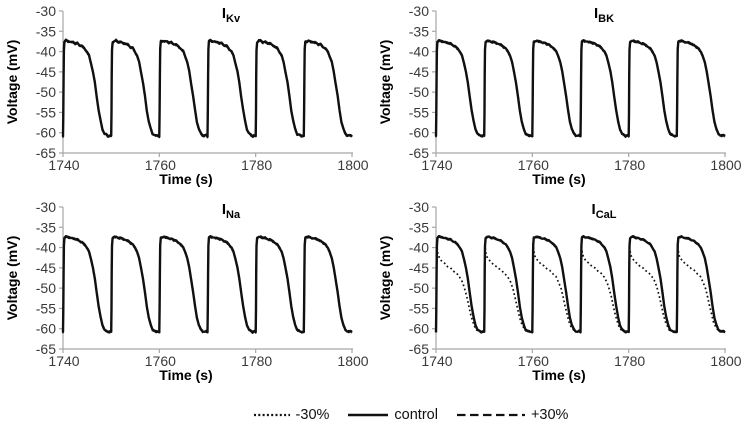 This screenshot has height=430, width=747. What do you see at coordinates (490, 415) in the screenshot?
I see `legend-swatch-dashed-line` at bounding box center [490, 415].